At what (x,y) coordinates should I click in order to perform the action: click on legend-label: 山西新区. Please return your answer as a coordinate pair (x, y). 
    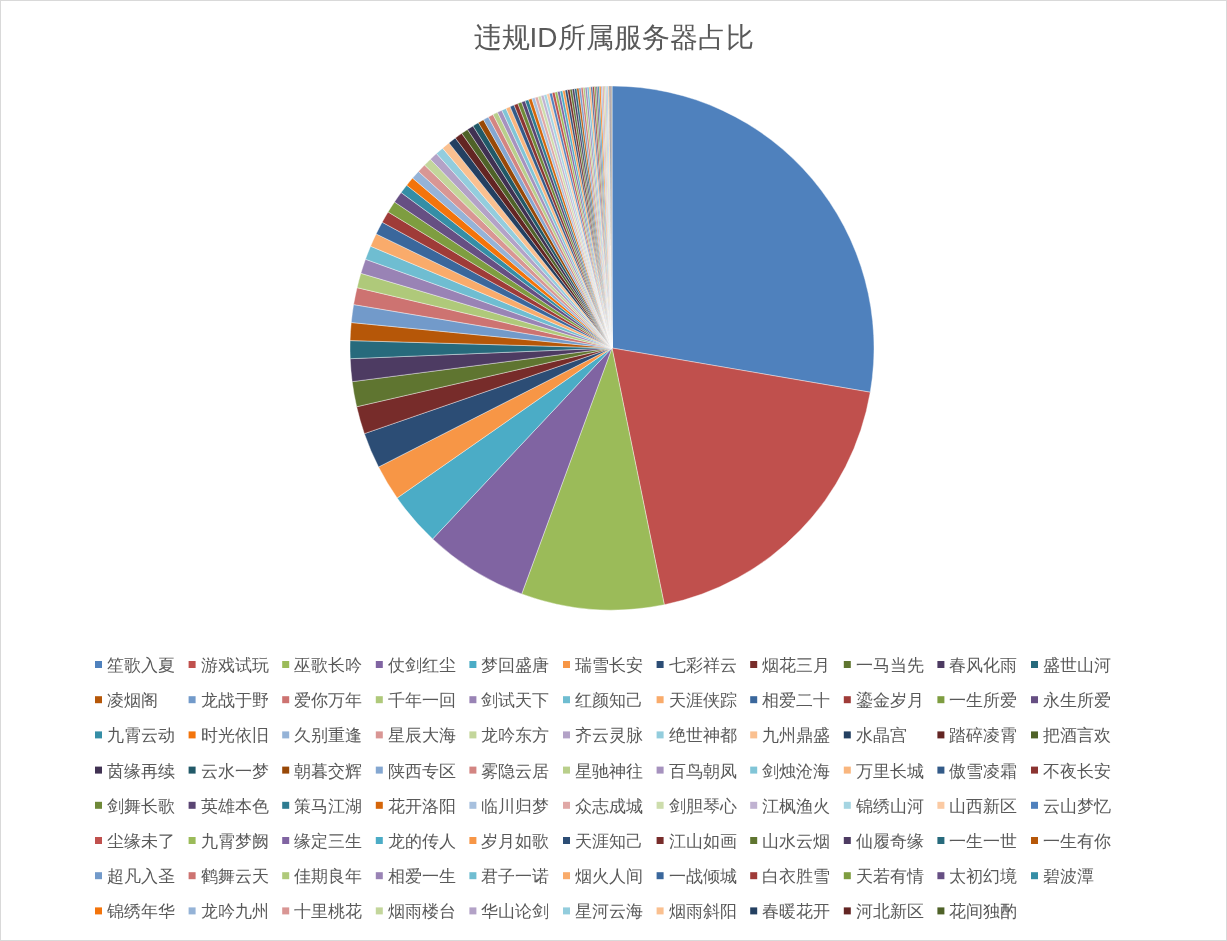
    Looking at the image, I should click on (983, 806).